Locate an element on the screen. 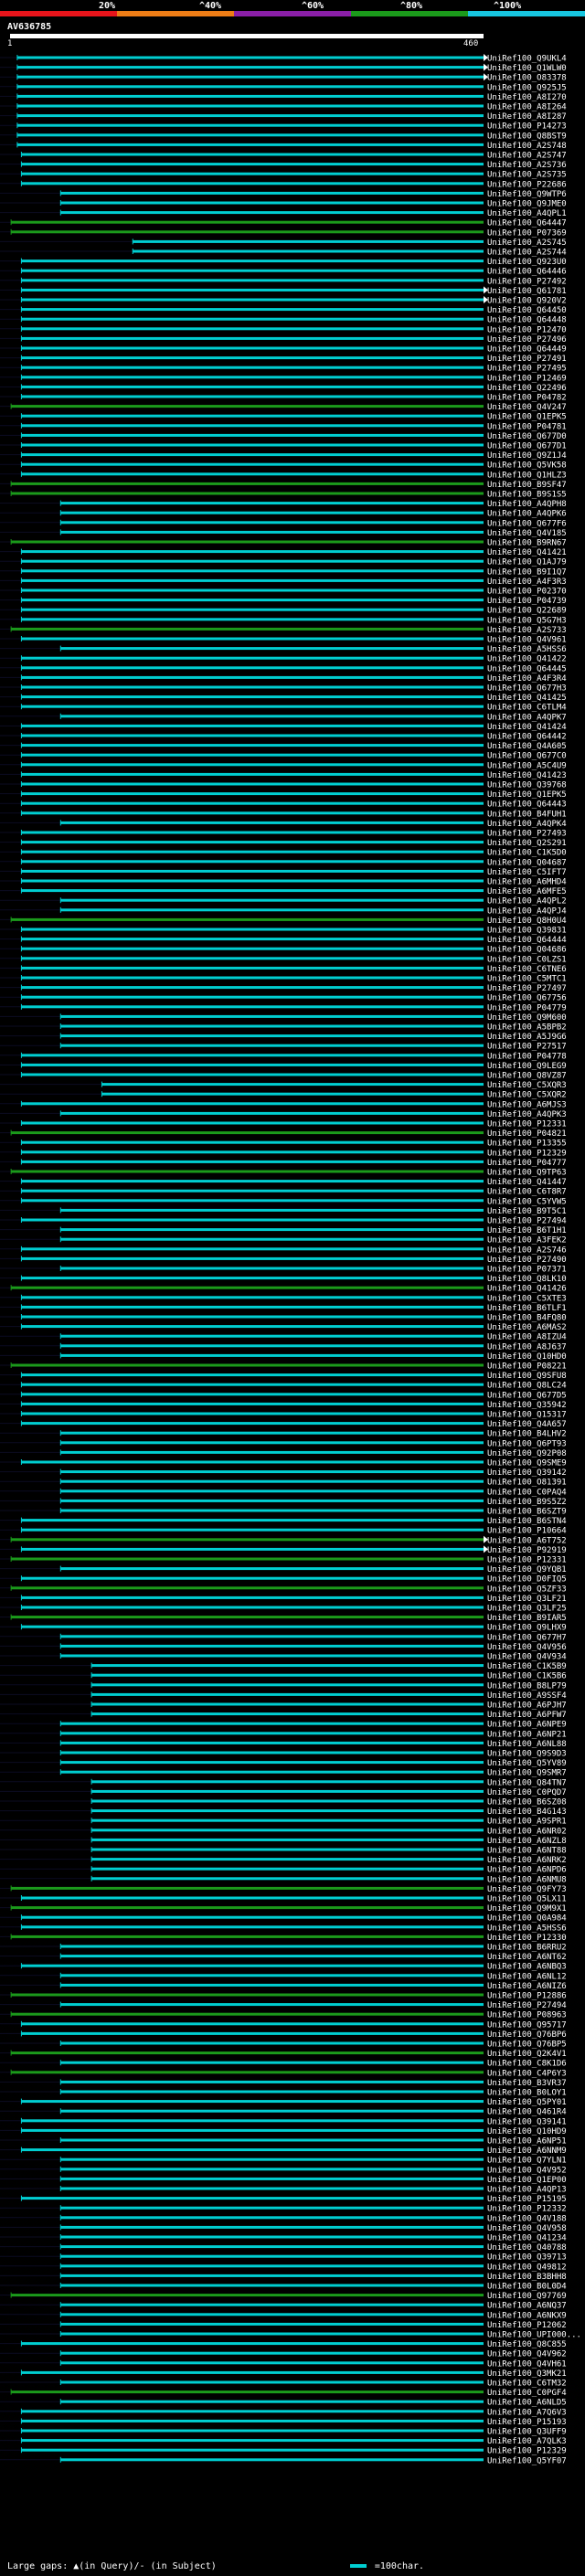  hit-row: UniRef100_A6NNM9 is located at coordinates (284, 2151).